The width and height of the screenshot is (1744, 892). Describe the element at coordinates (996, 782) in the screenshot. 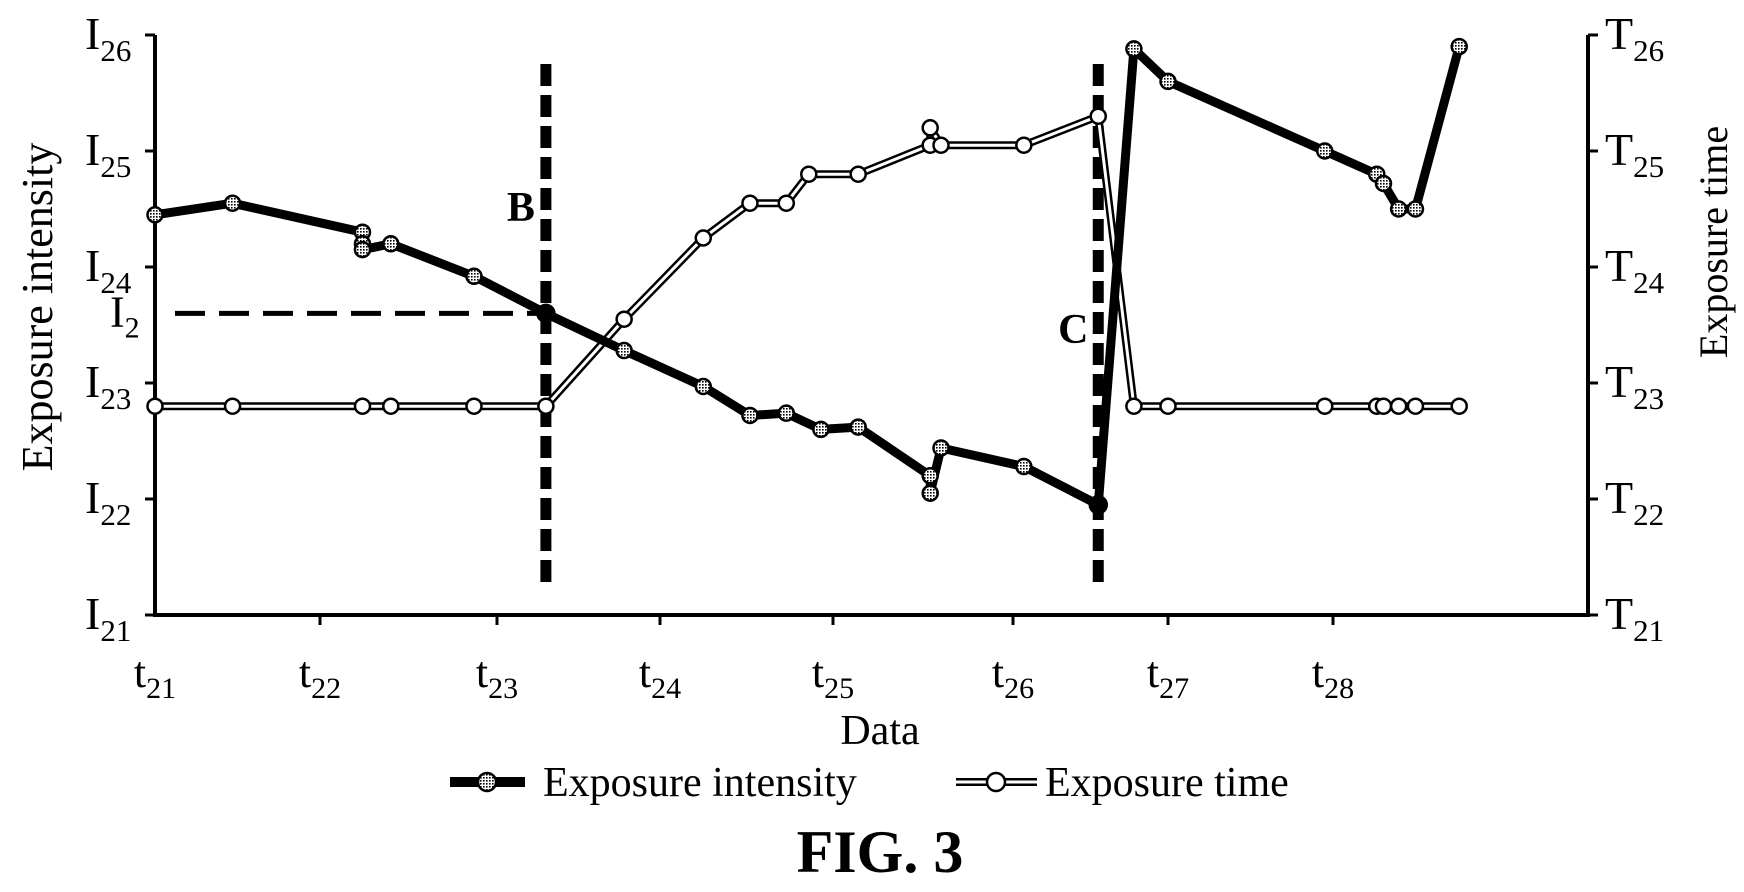

I see `legend-time-marker` at that location.